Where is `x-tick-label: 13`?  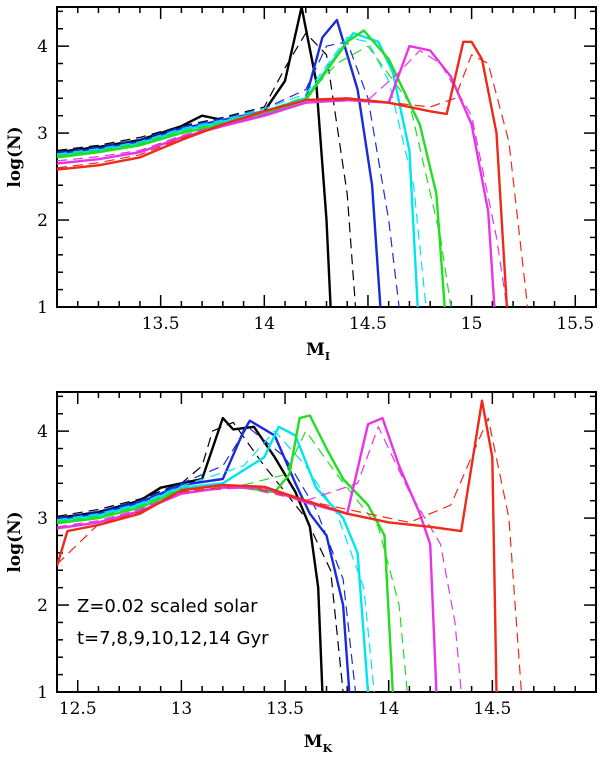
x-tick-label: 13 is located at coordinates (182, 709).